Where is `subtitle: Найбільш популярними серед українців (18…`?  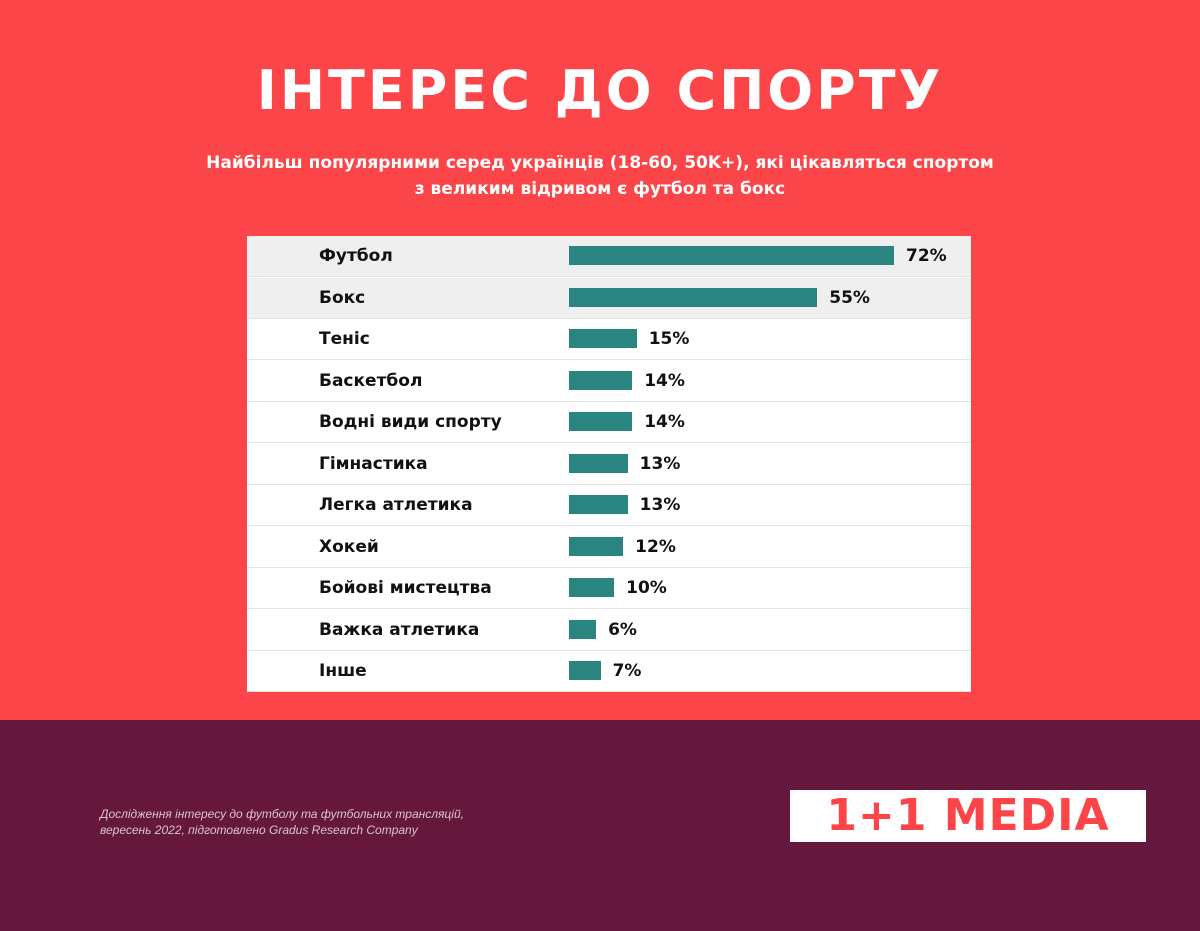
subtitle: Найбільш популярними серед українців (18… is located at coordinates (600, 176).